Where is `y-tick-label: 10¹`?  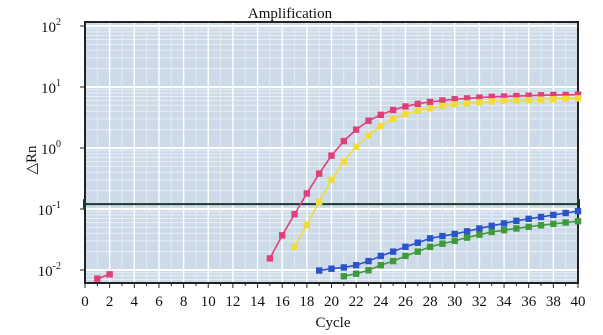 y-tick-label: 10¹ is located at coordinates (51, 87).